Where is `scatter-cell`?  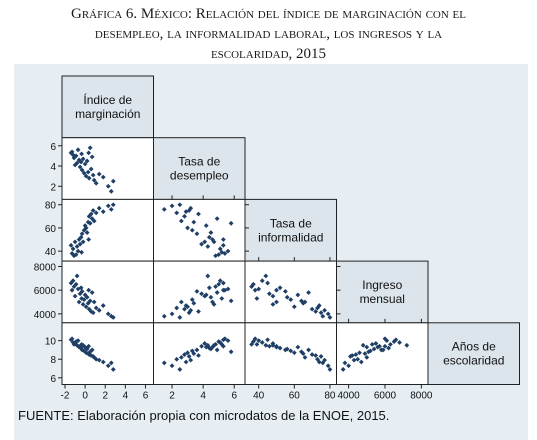
scatter-cell is located at coordinates (199, 292).